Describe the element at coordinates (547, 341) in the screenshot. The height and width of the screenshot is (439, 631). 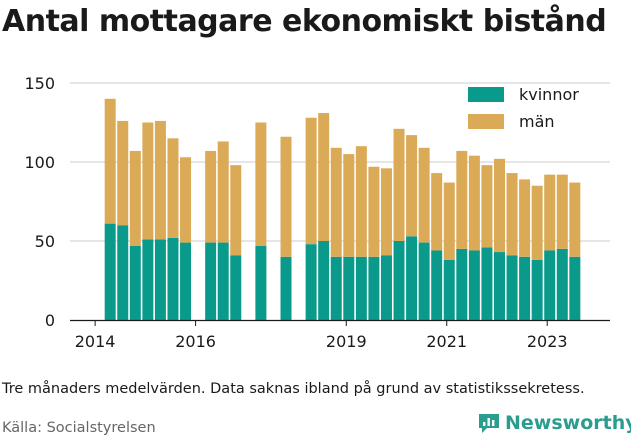
I see `x-tick-label: 2023` at that location.